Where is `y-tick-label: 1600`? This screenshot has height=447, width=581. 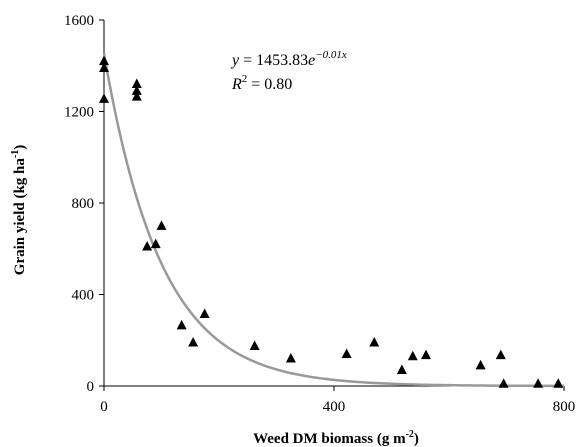 y-tick-label: 1600 is located at coordinates (79, 21).